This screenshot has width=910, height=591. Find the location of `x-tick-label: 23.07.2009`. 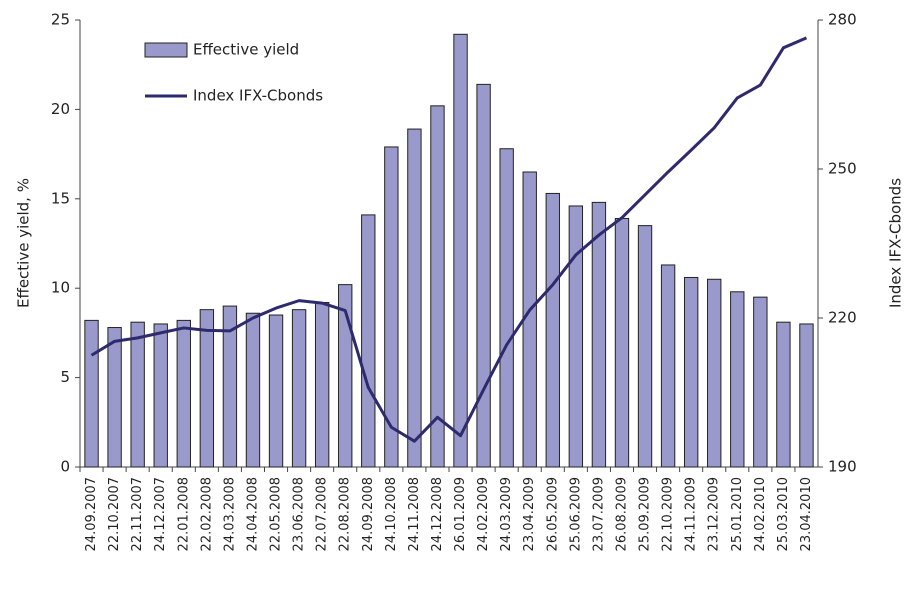

x-tick-label: 23.07.2009 is located at coordinates (598, 514).